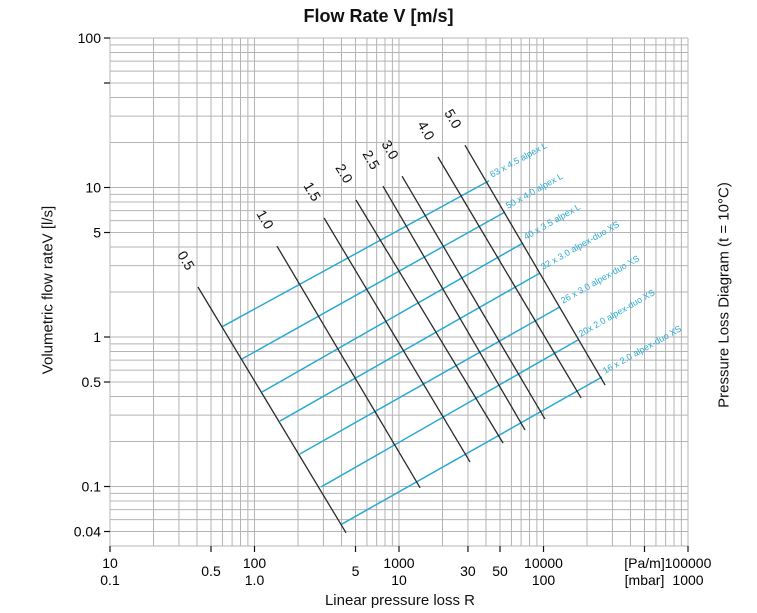 This screenshot has height=613, width=757. Describe the element at coordinates (110, 580) in the screenshot. I see `x-tick-label-mbar: 0.1` at that location.